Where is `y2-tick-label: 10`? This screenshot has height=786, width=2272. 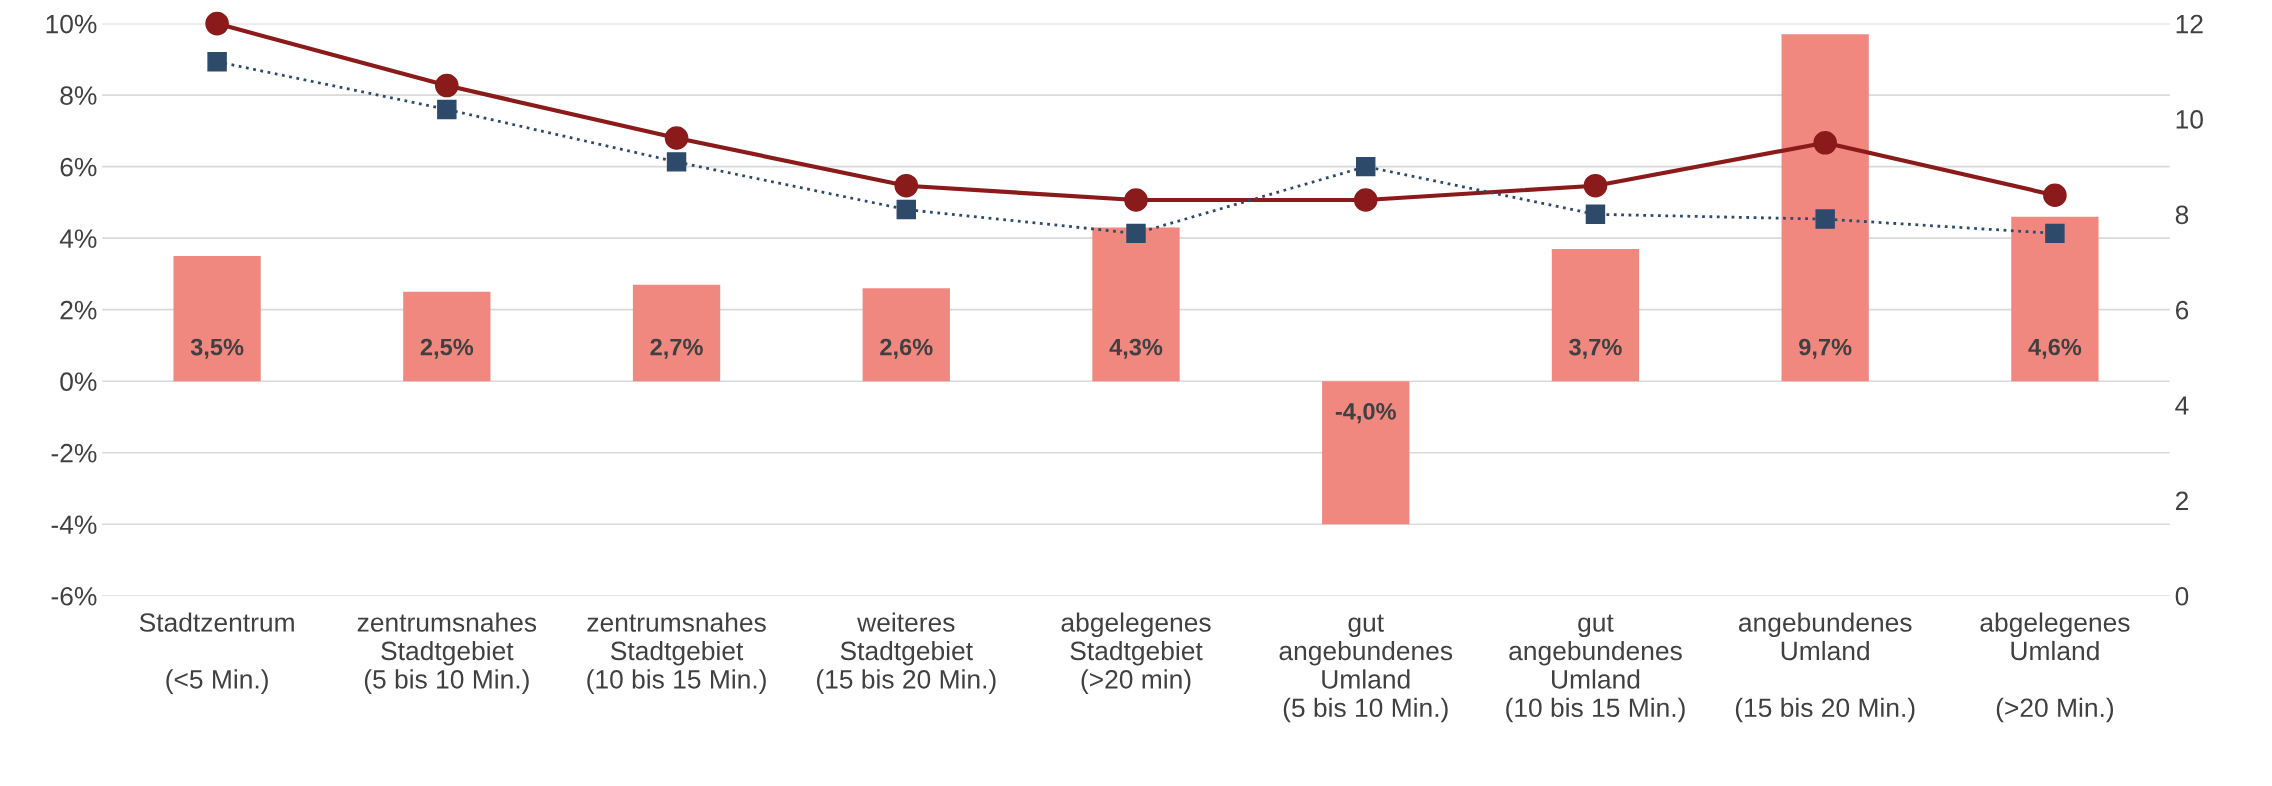 y2-tick-label: 10 is located at coordinates (2189, 119).